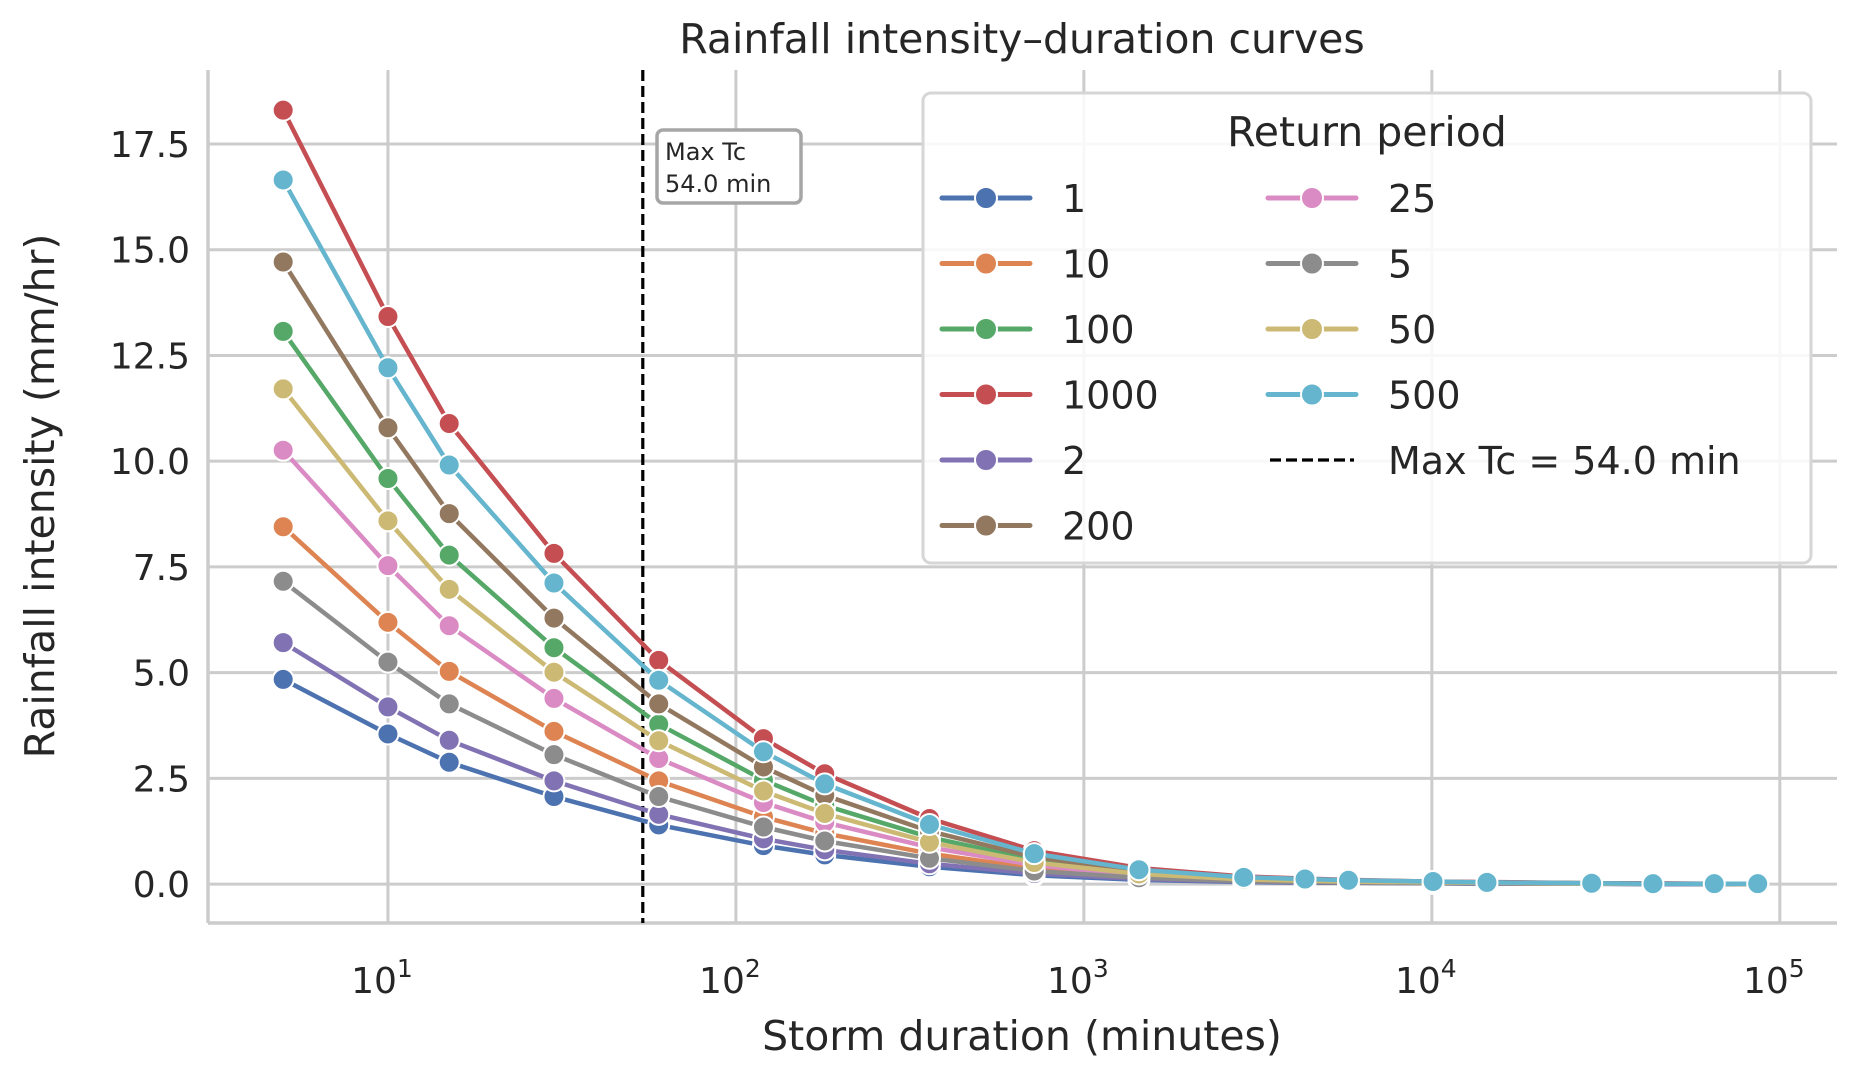  What do you see at coordinates (1363, 396) in the screenshot?
I see `legend-entry: 500` at bounding box center [1363, 396].